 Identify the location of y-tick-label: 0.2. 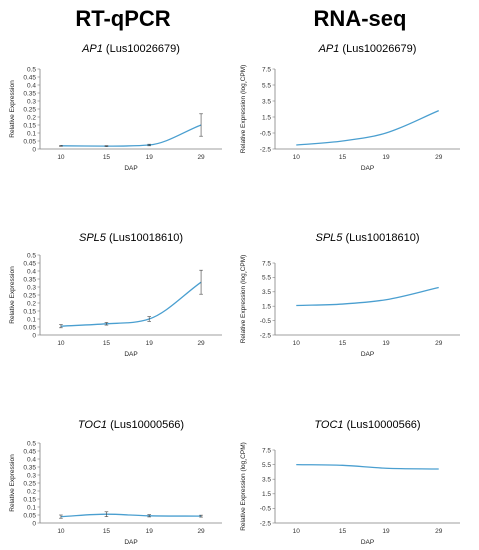
(31, 303).